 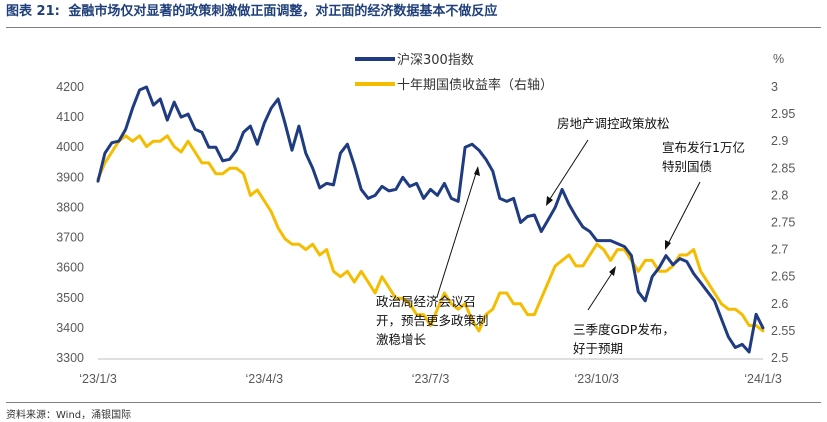 What do you see at coordinates (613, 123) in the screenshot?
I see `annotation-property-easing: 房地产调控政策放松` at bounding box center [613, 123].